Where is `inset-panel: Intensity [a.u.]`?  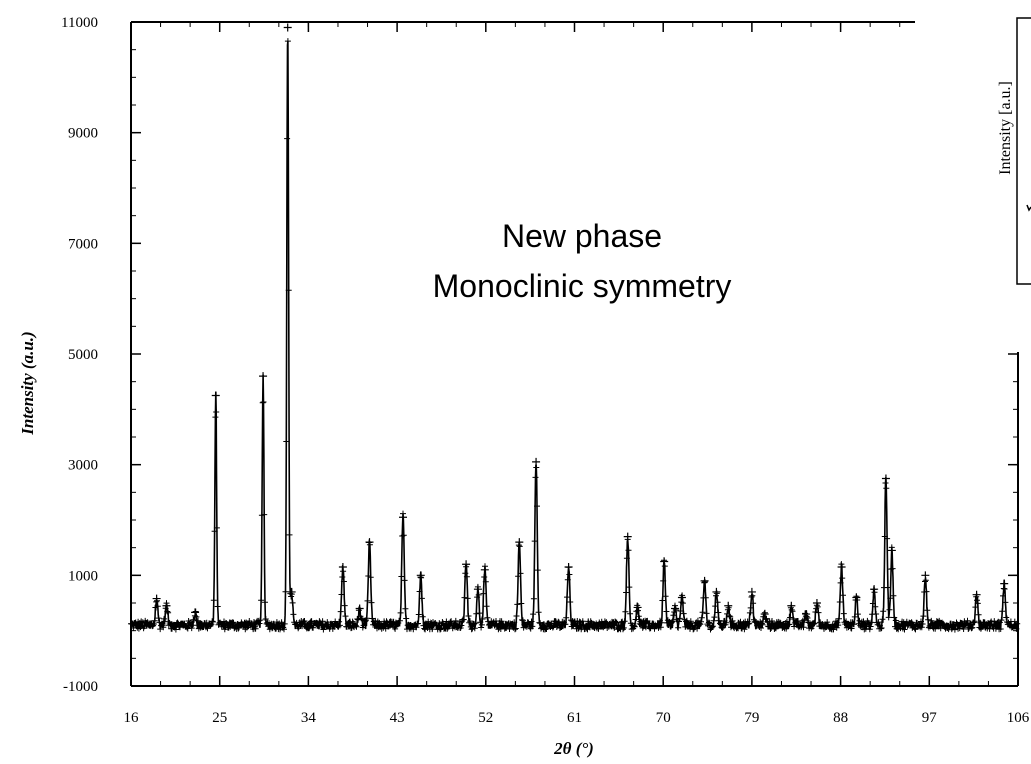
inset-panel: Intensity [a.u.] is located at coordinates (1014, 151).